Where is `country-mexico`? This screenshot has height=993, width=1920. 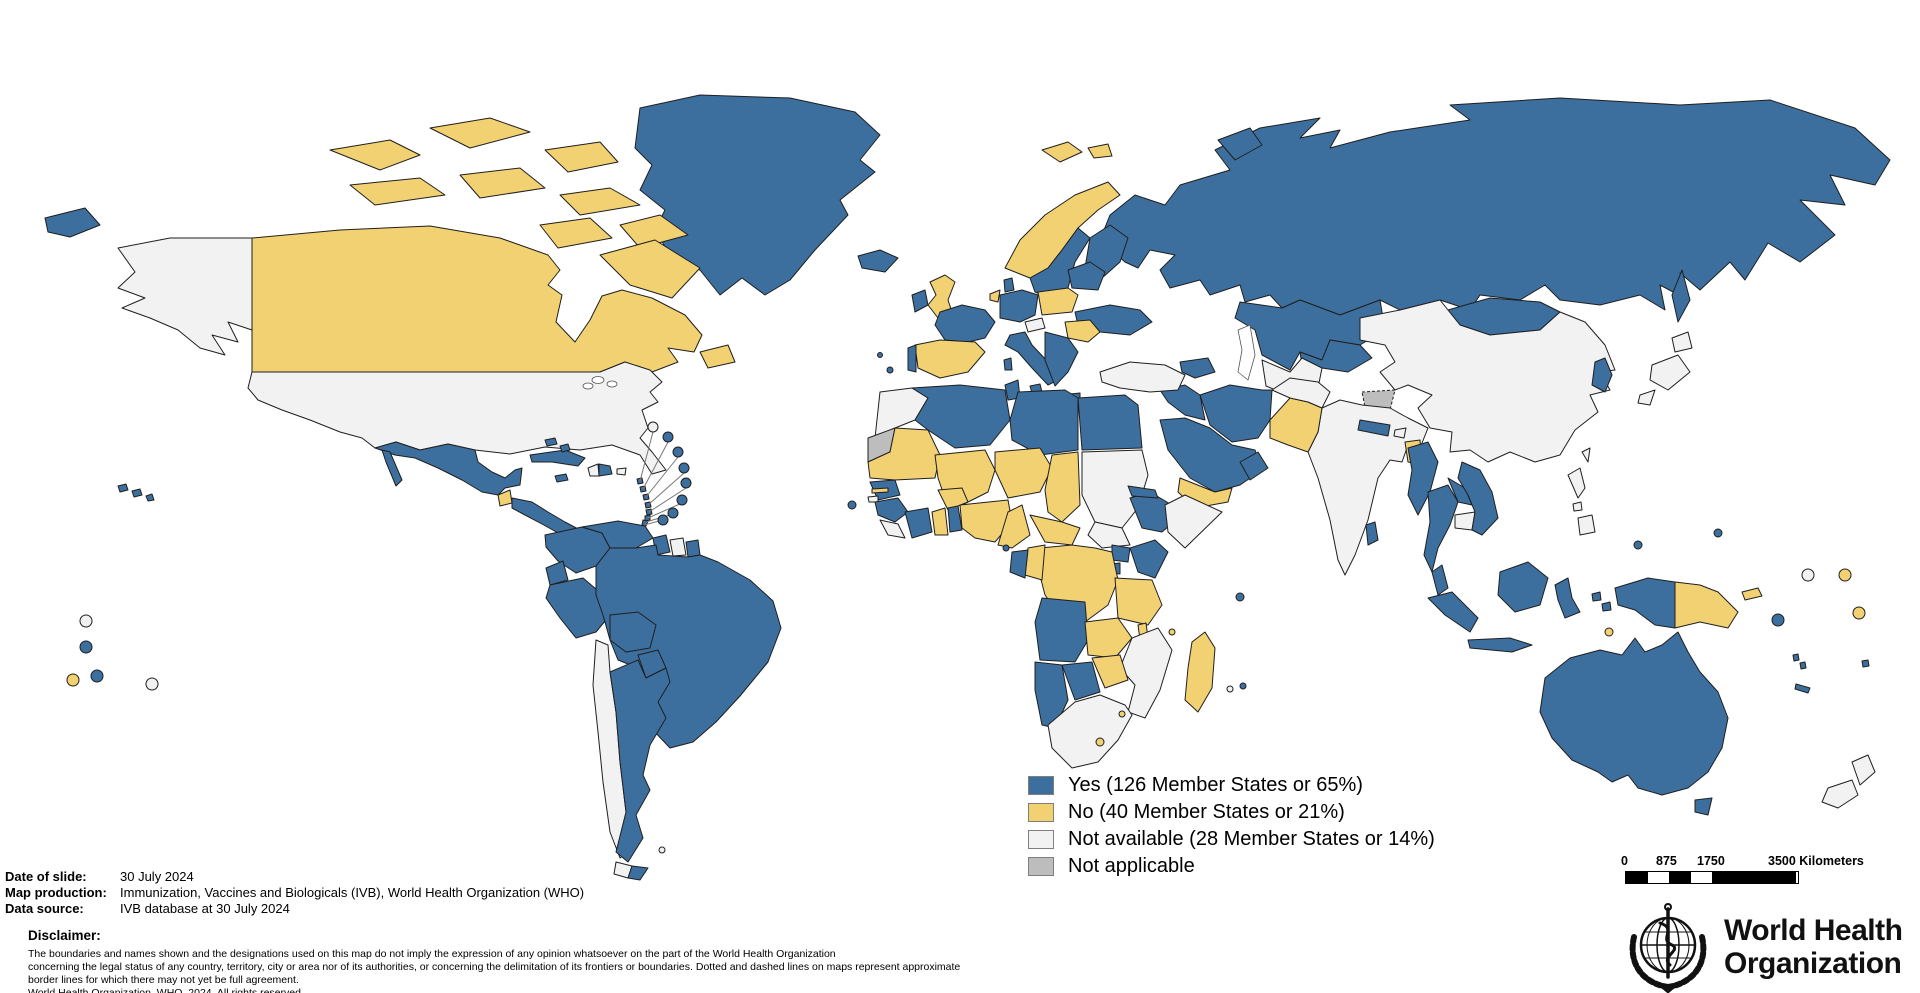
country-mexico is located at coordinates (448, 468).